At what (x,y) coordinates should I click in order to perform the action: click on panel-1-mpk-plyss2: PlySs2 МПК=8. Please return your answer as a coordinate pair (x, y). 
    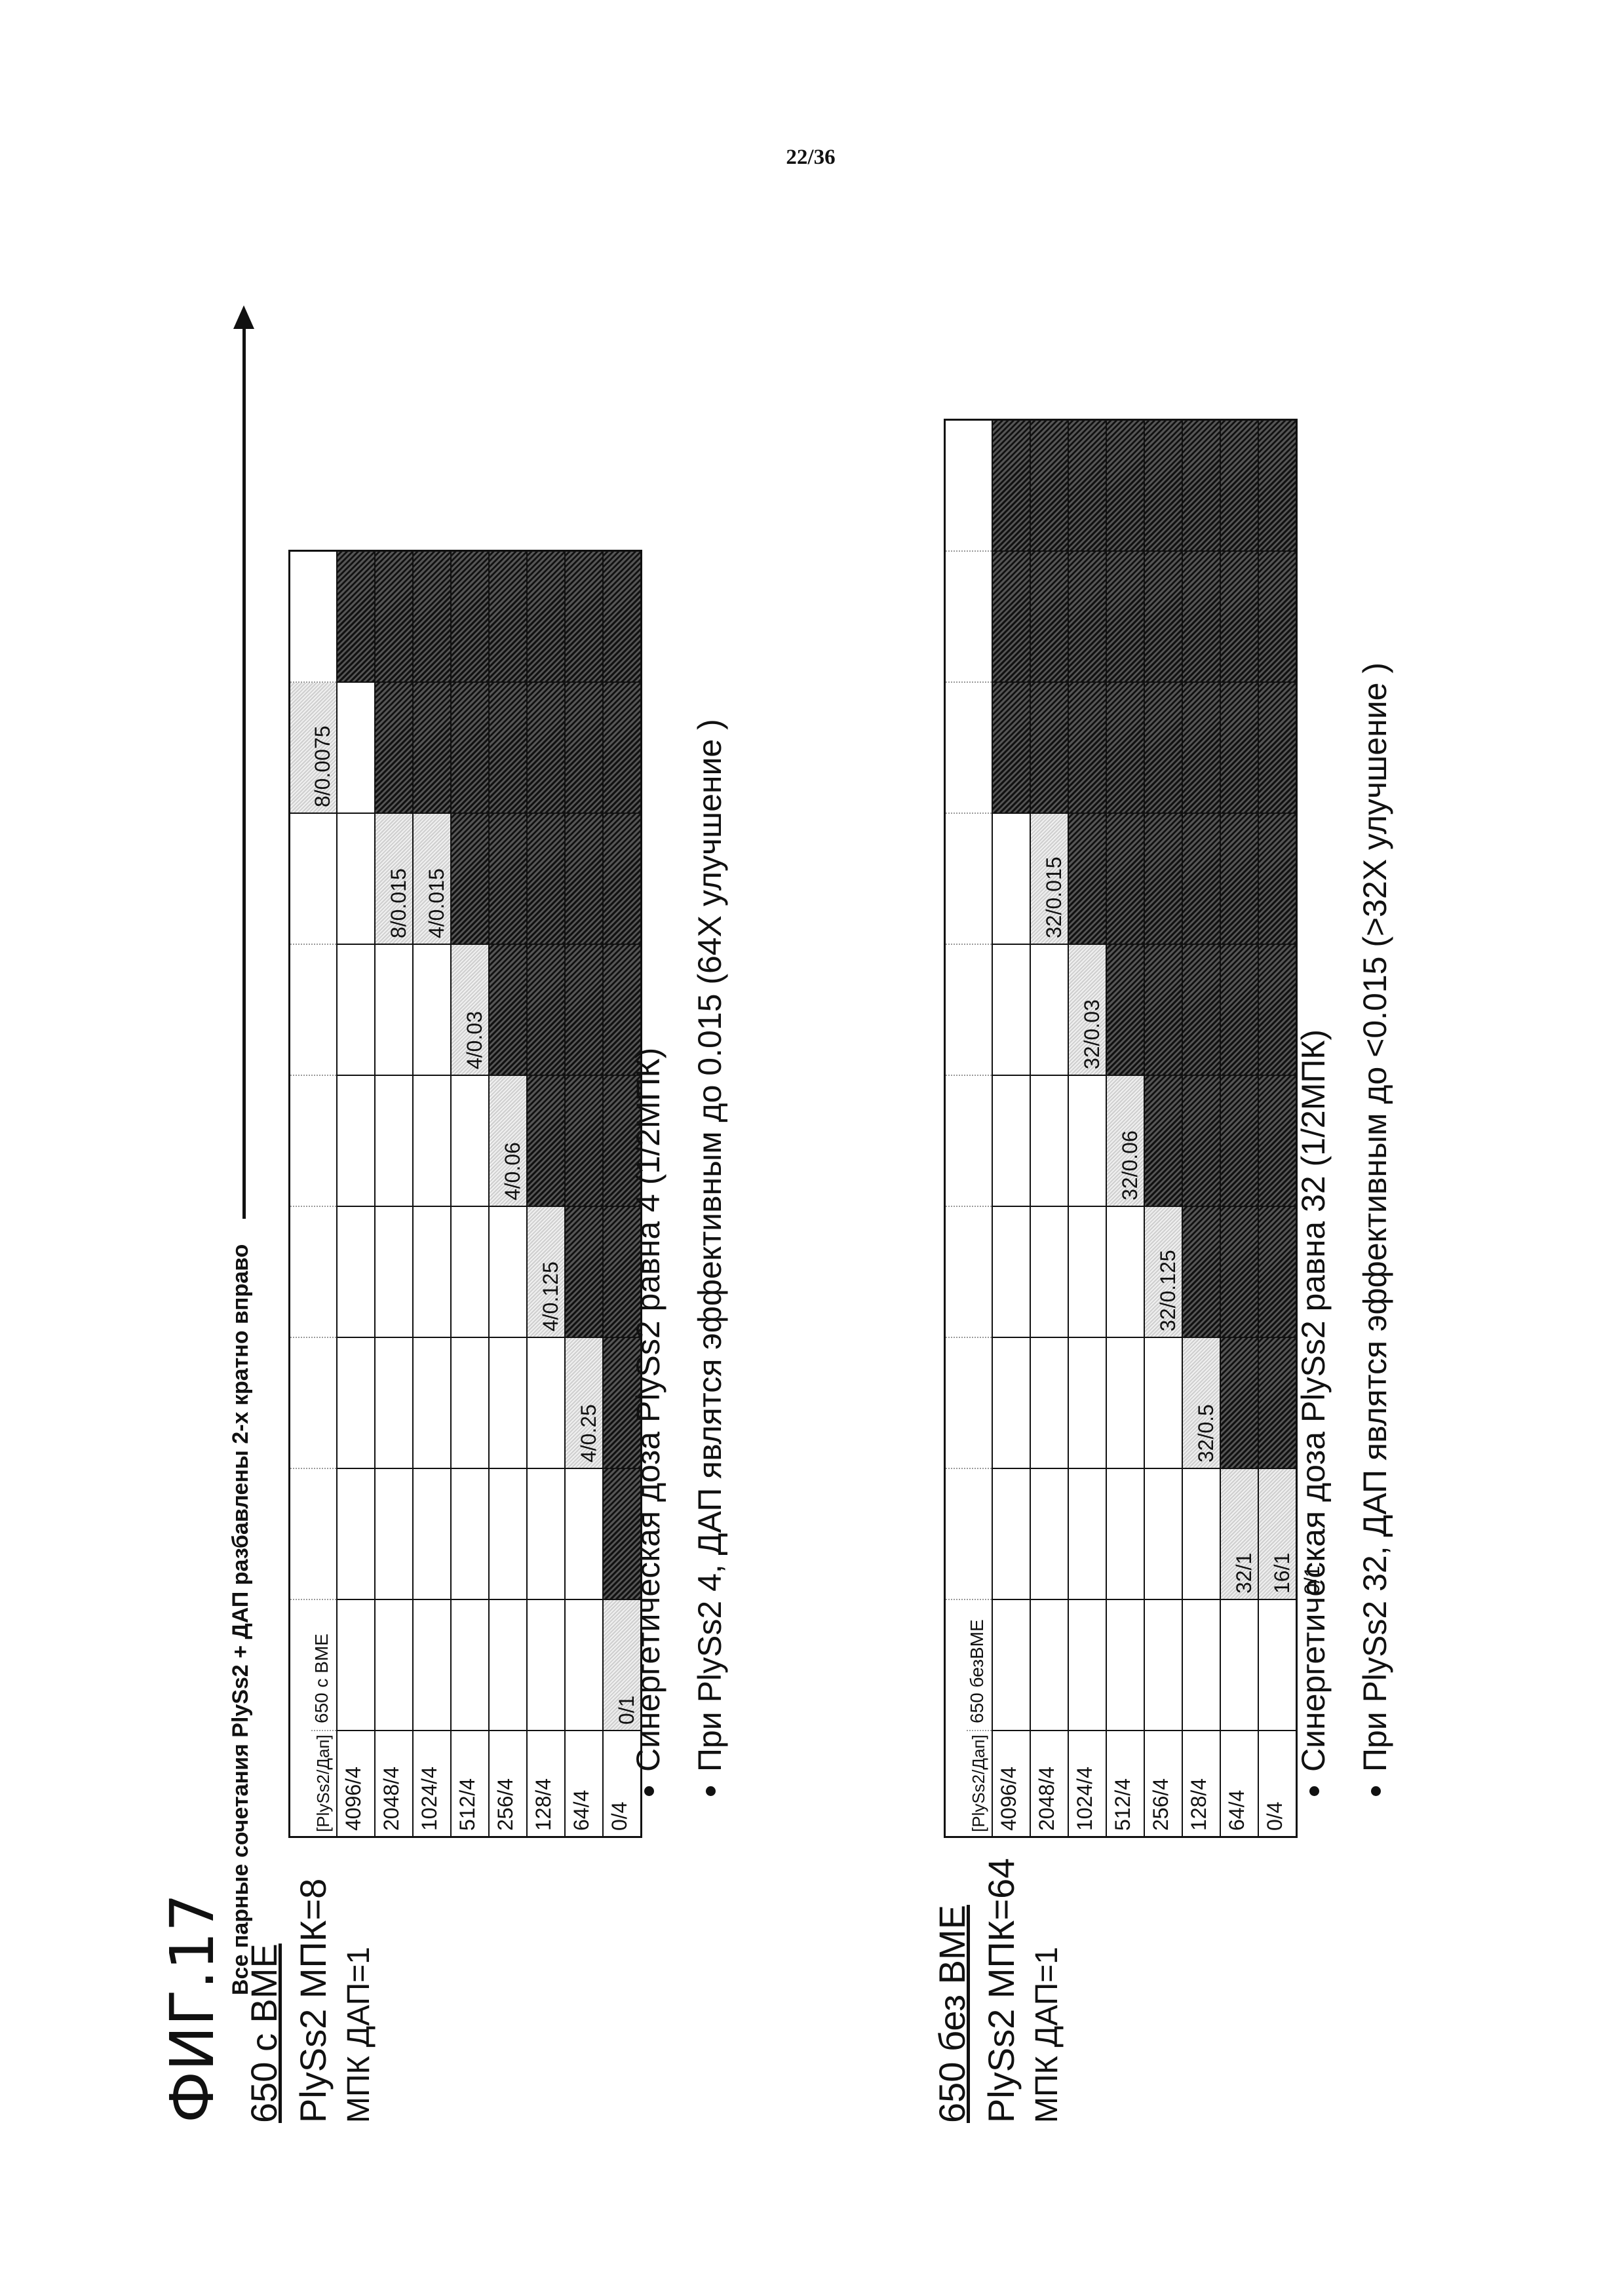
    Looking at the image, I should click on (313, 2001).